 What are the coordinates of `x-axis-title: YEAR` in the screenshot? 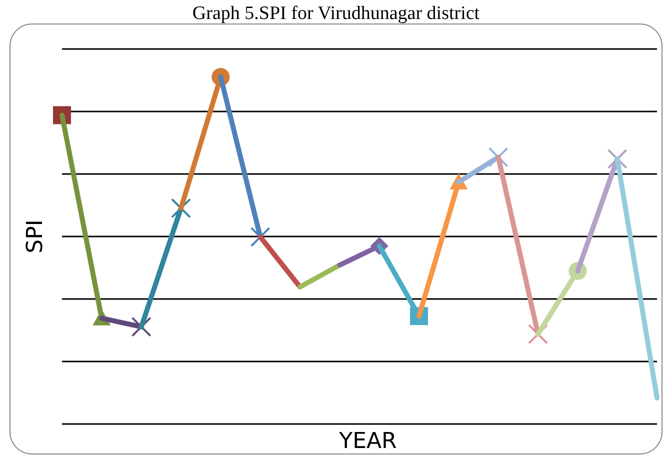 It's located at (367, 441).